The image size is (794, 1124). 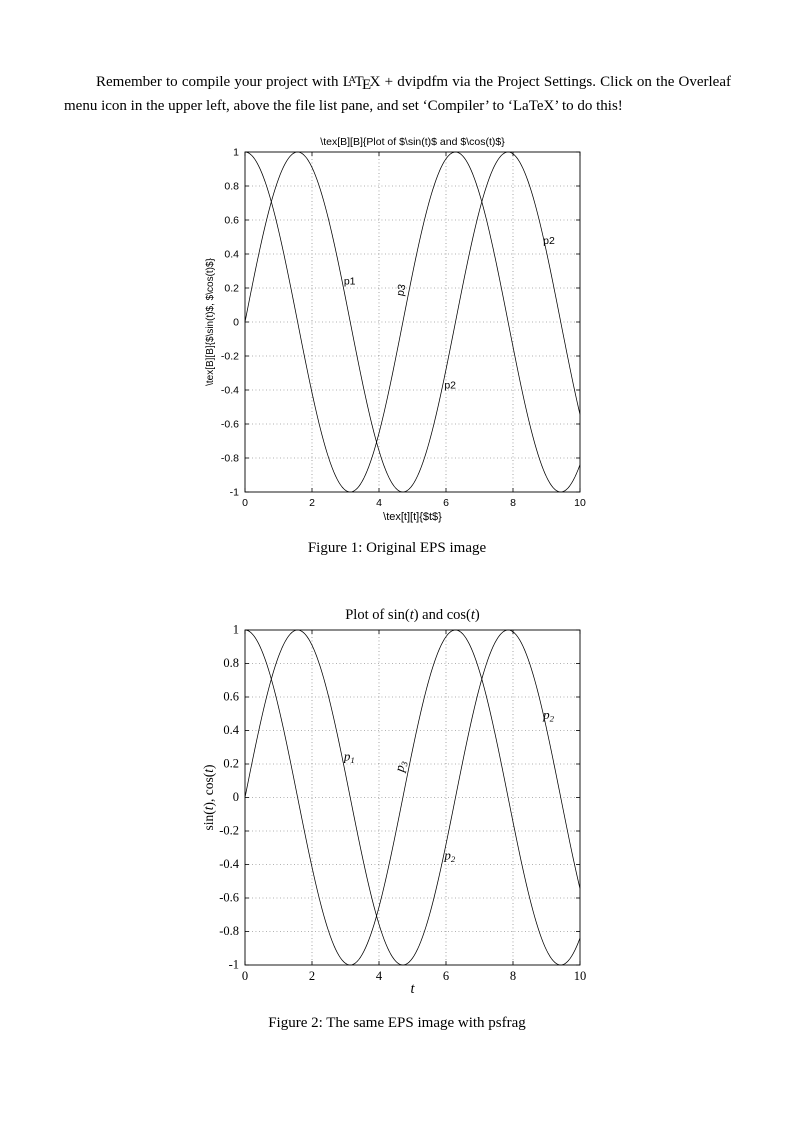 I want to click on y-axis-label: \tex[B][B]{$\sin(t)$, $\cos(t)$}, so click(x=210, y=321).